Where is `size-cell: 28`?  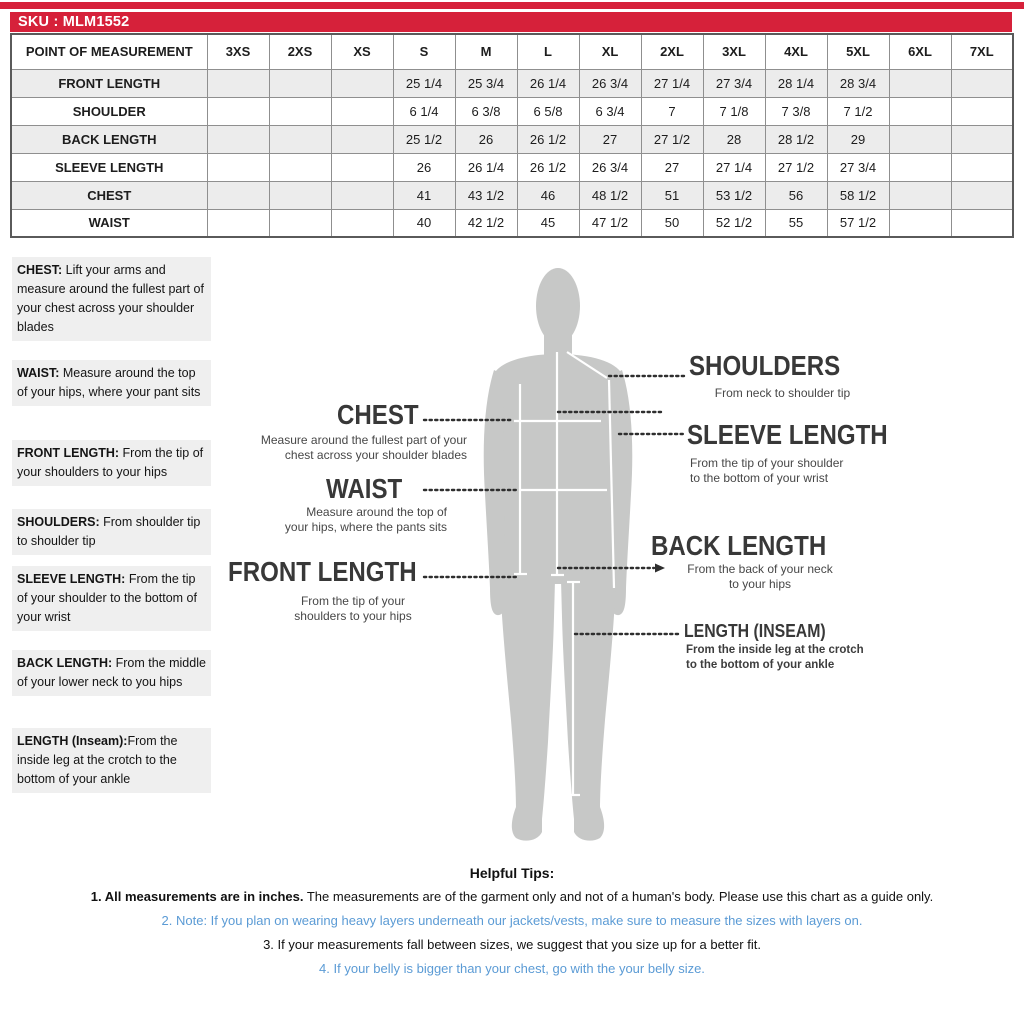
size-cell: 28 is located at coordinates (734, 139).